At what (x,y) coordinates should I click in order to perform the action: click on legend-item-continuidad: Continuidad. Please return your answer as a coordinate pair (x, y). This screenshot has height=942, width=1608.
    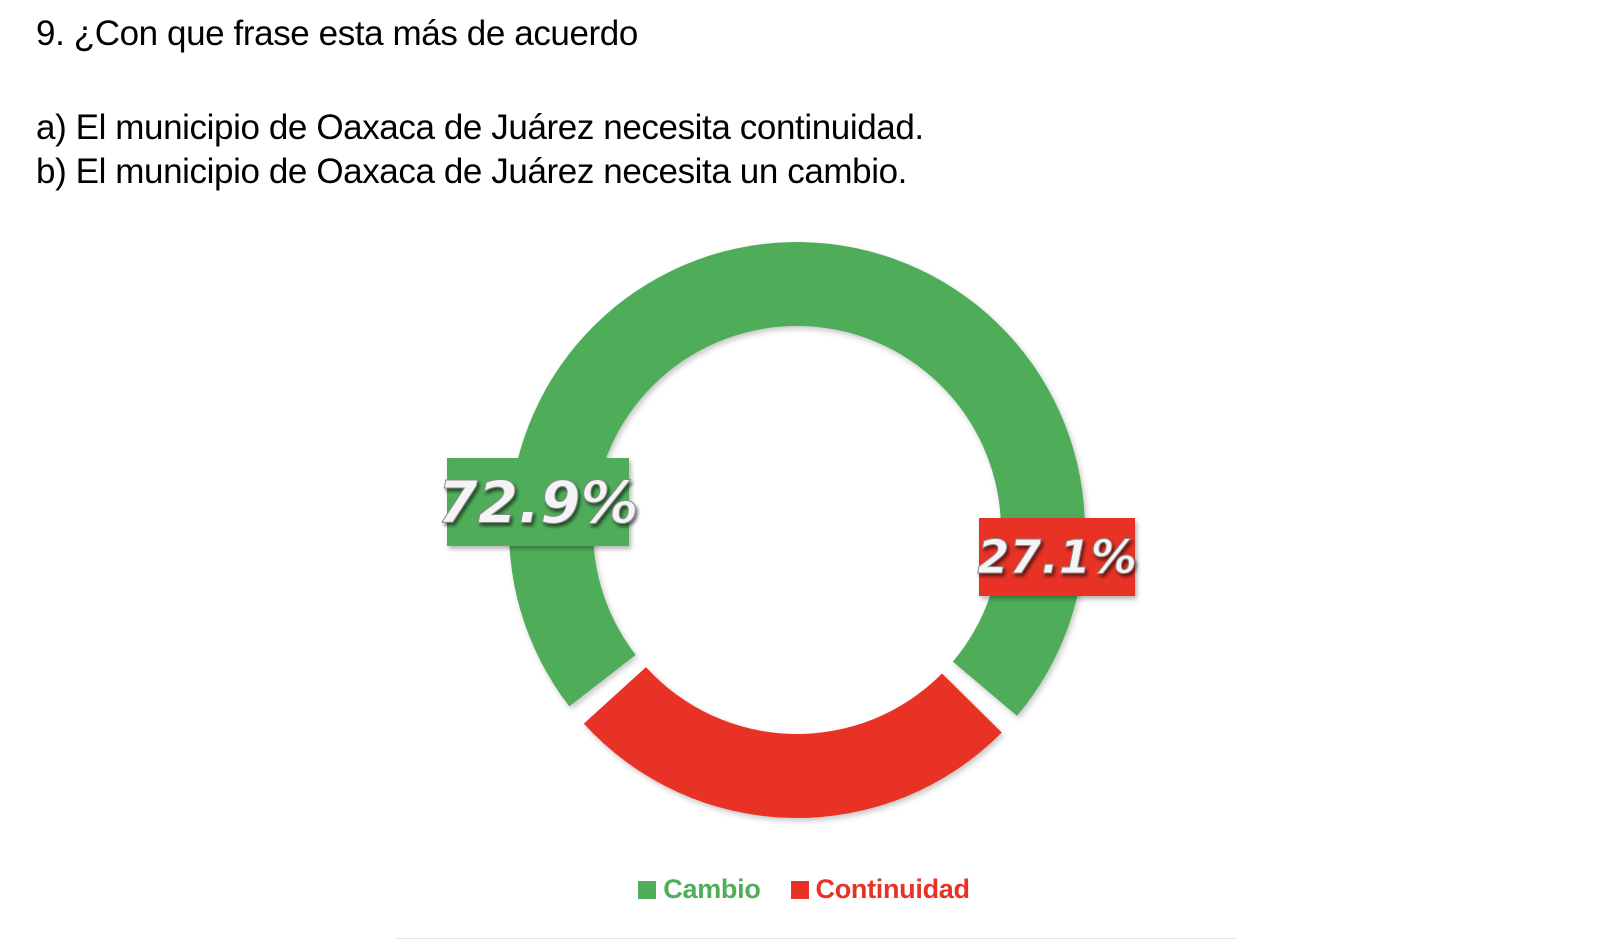
    Looking at the image, I should click on (880, 889).